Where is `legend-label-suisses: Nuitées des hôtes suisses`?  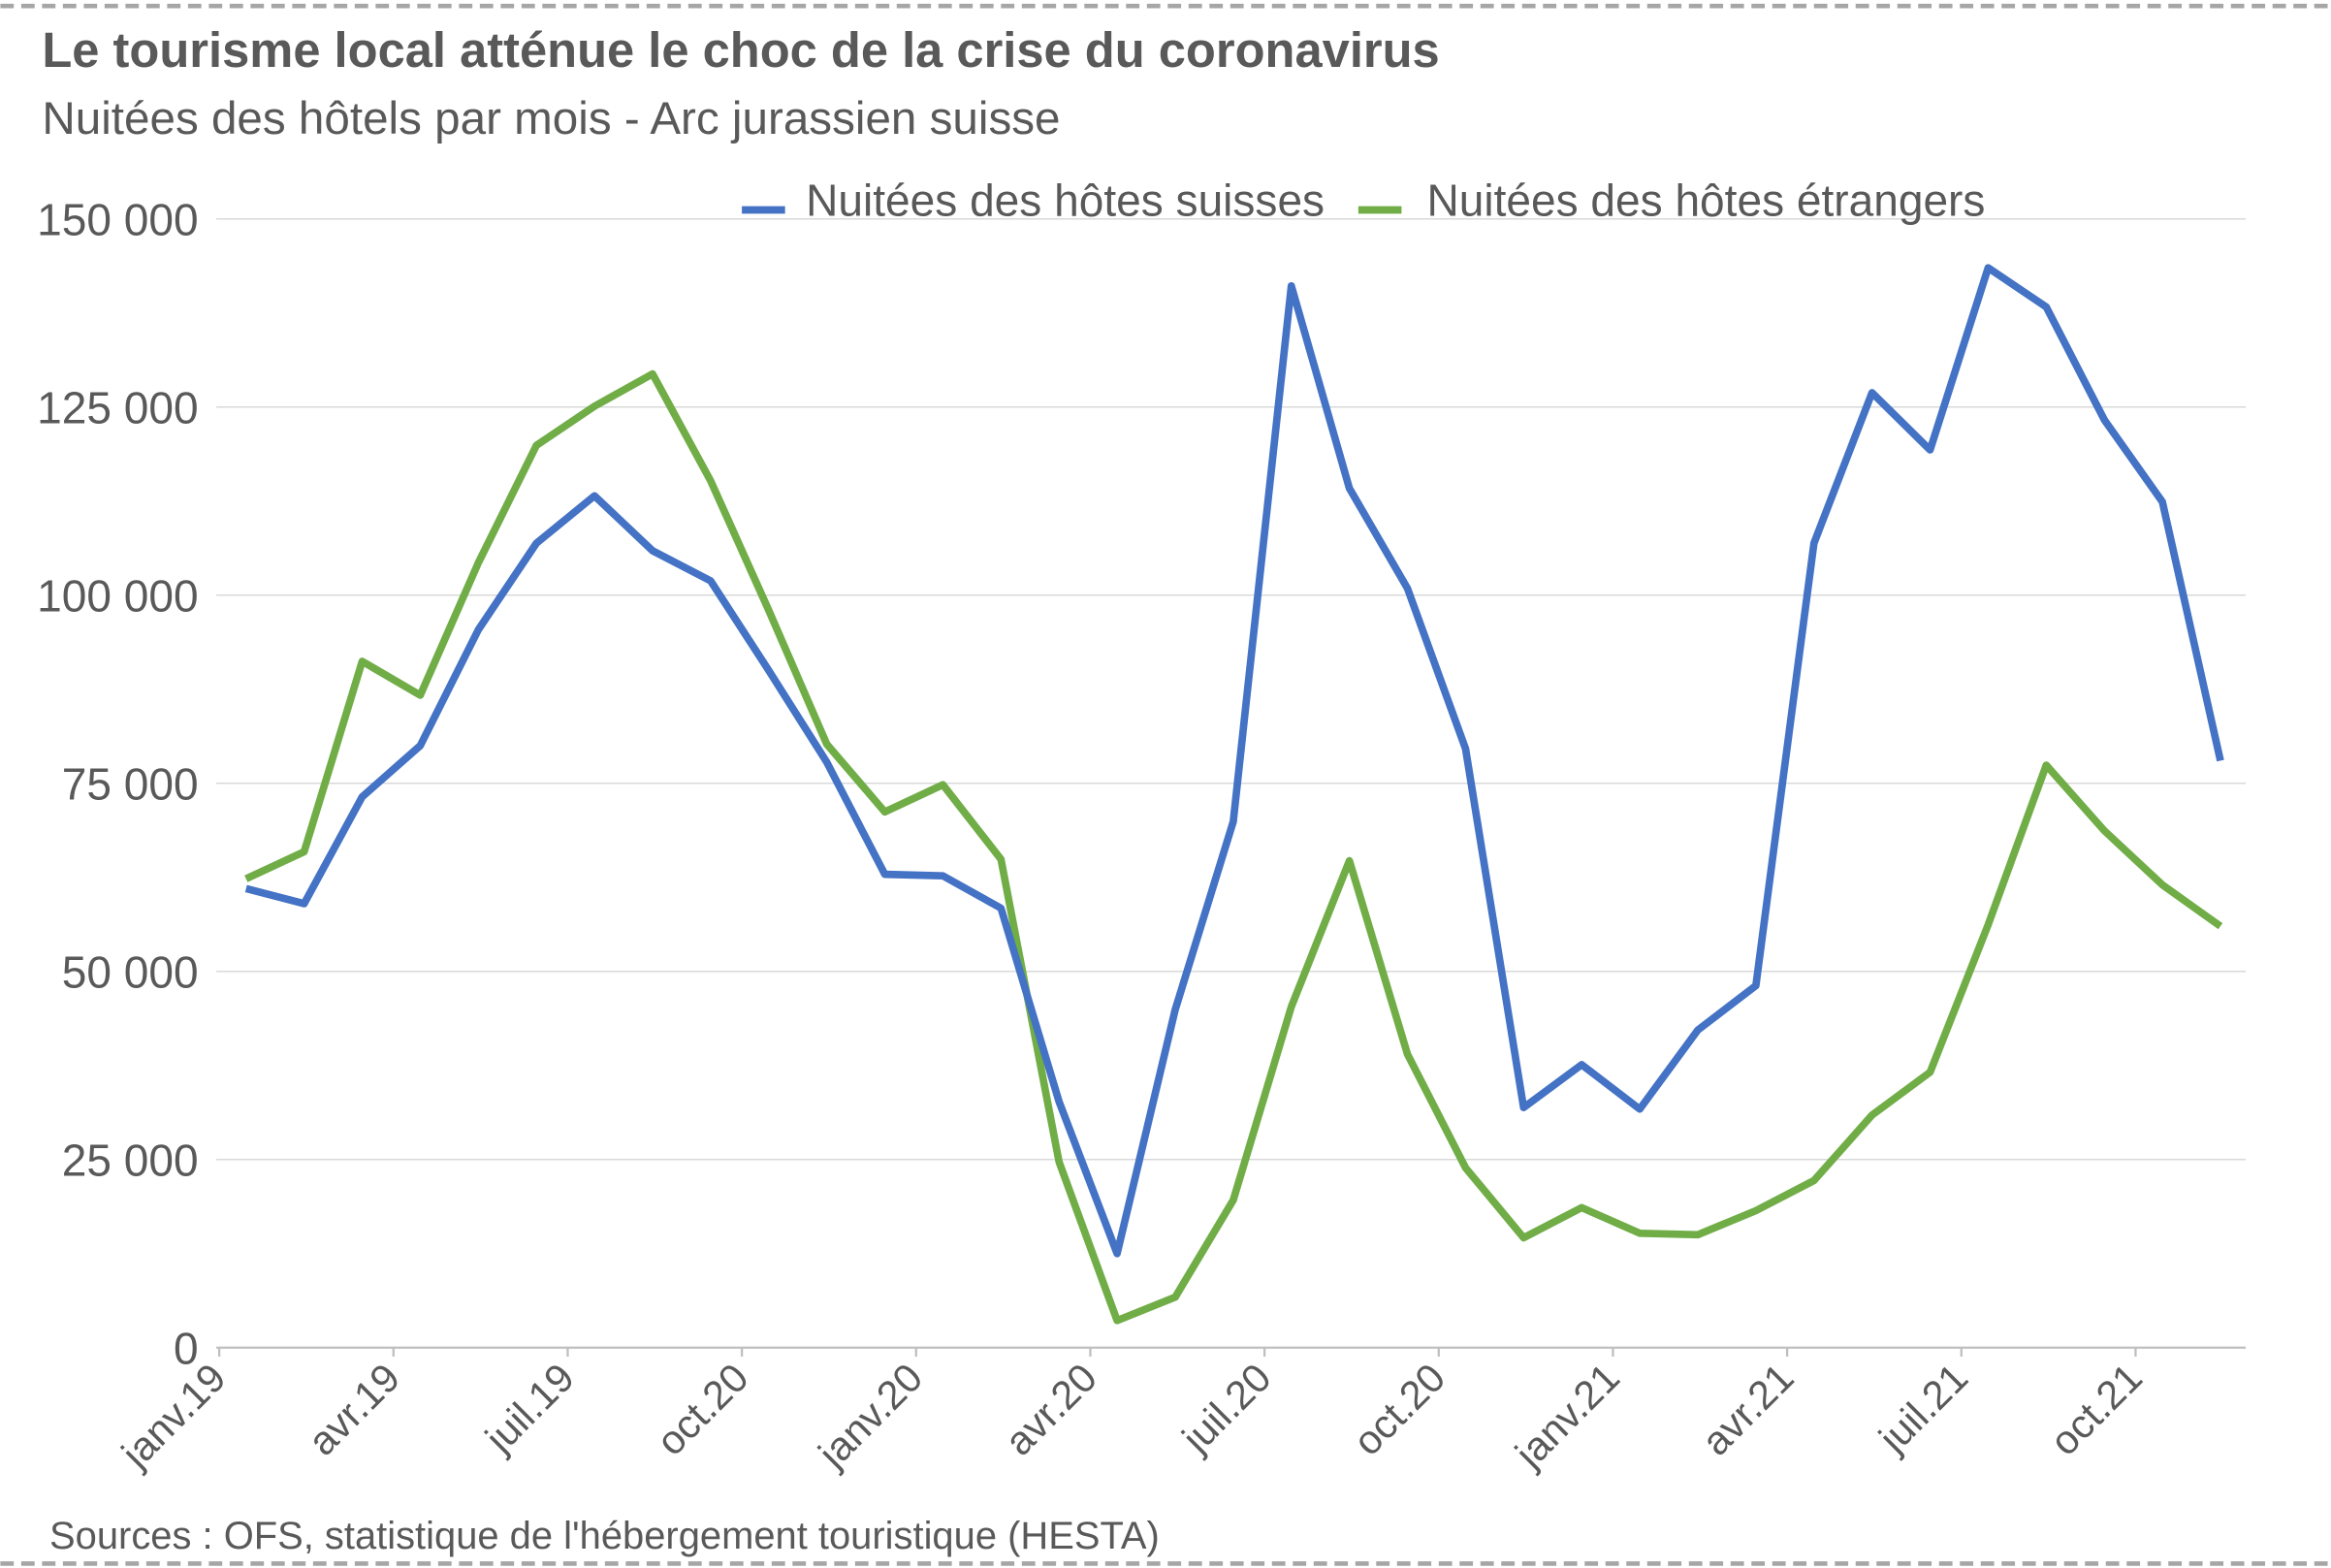
legend-label-suisses: Nuitées des hôtes suisses is located at coordinates (1065, 201).